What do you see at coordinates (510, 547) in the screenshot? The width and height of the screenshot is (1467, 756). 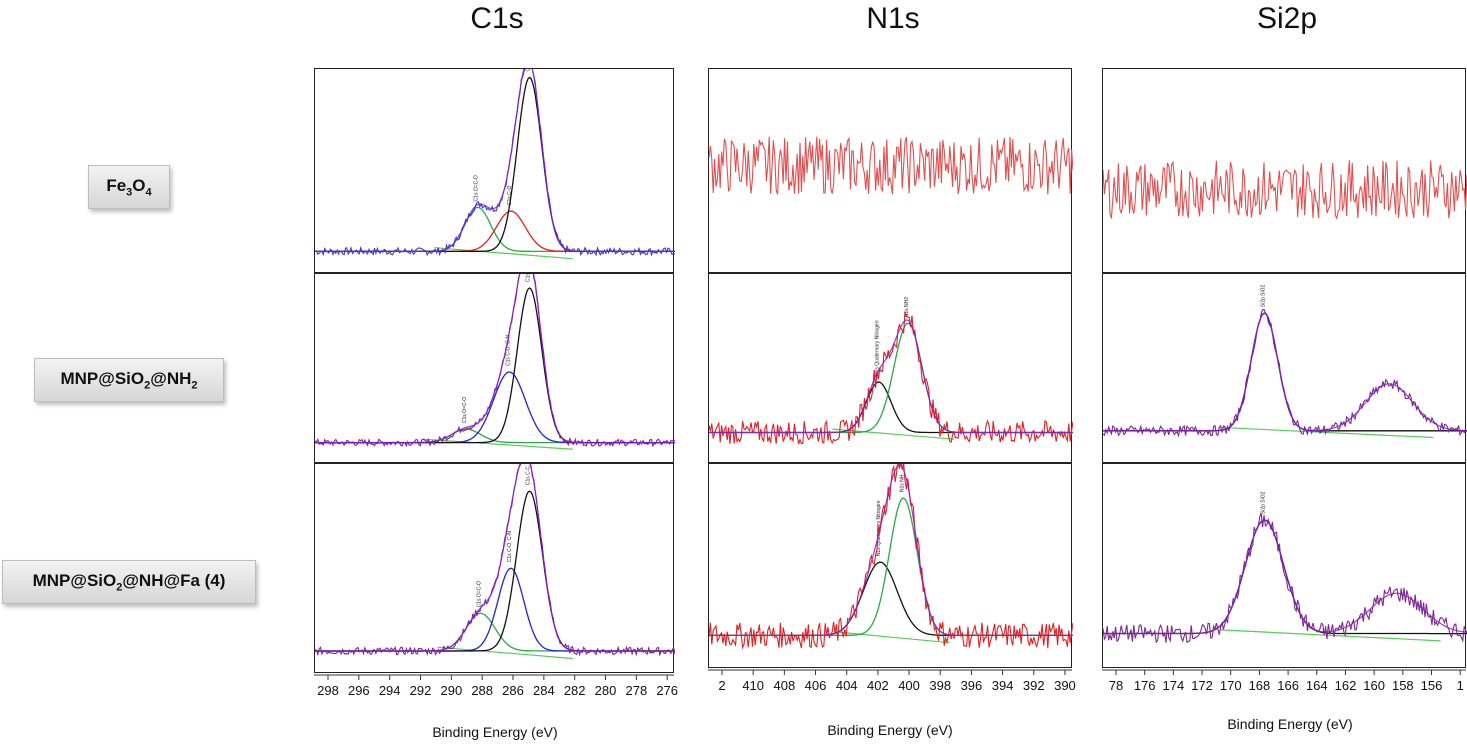 I see `peak-label: C1s C-O, C-N` at bounding box center [510, 547].